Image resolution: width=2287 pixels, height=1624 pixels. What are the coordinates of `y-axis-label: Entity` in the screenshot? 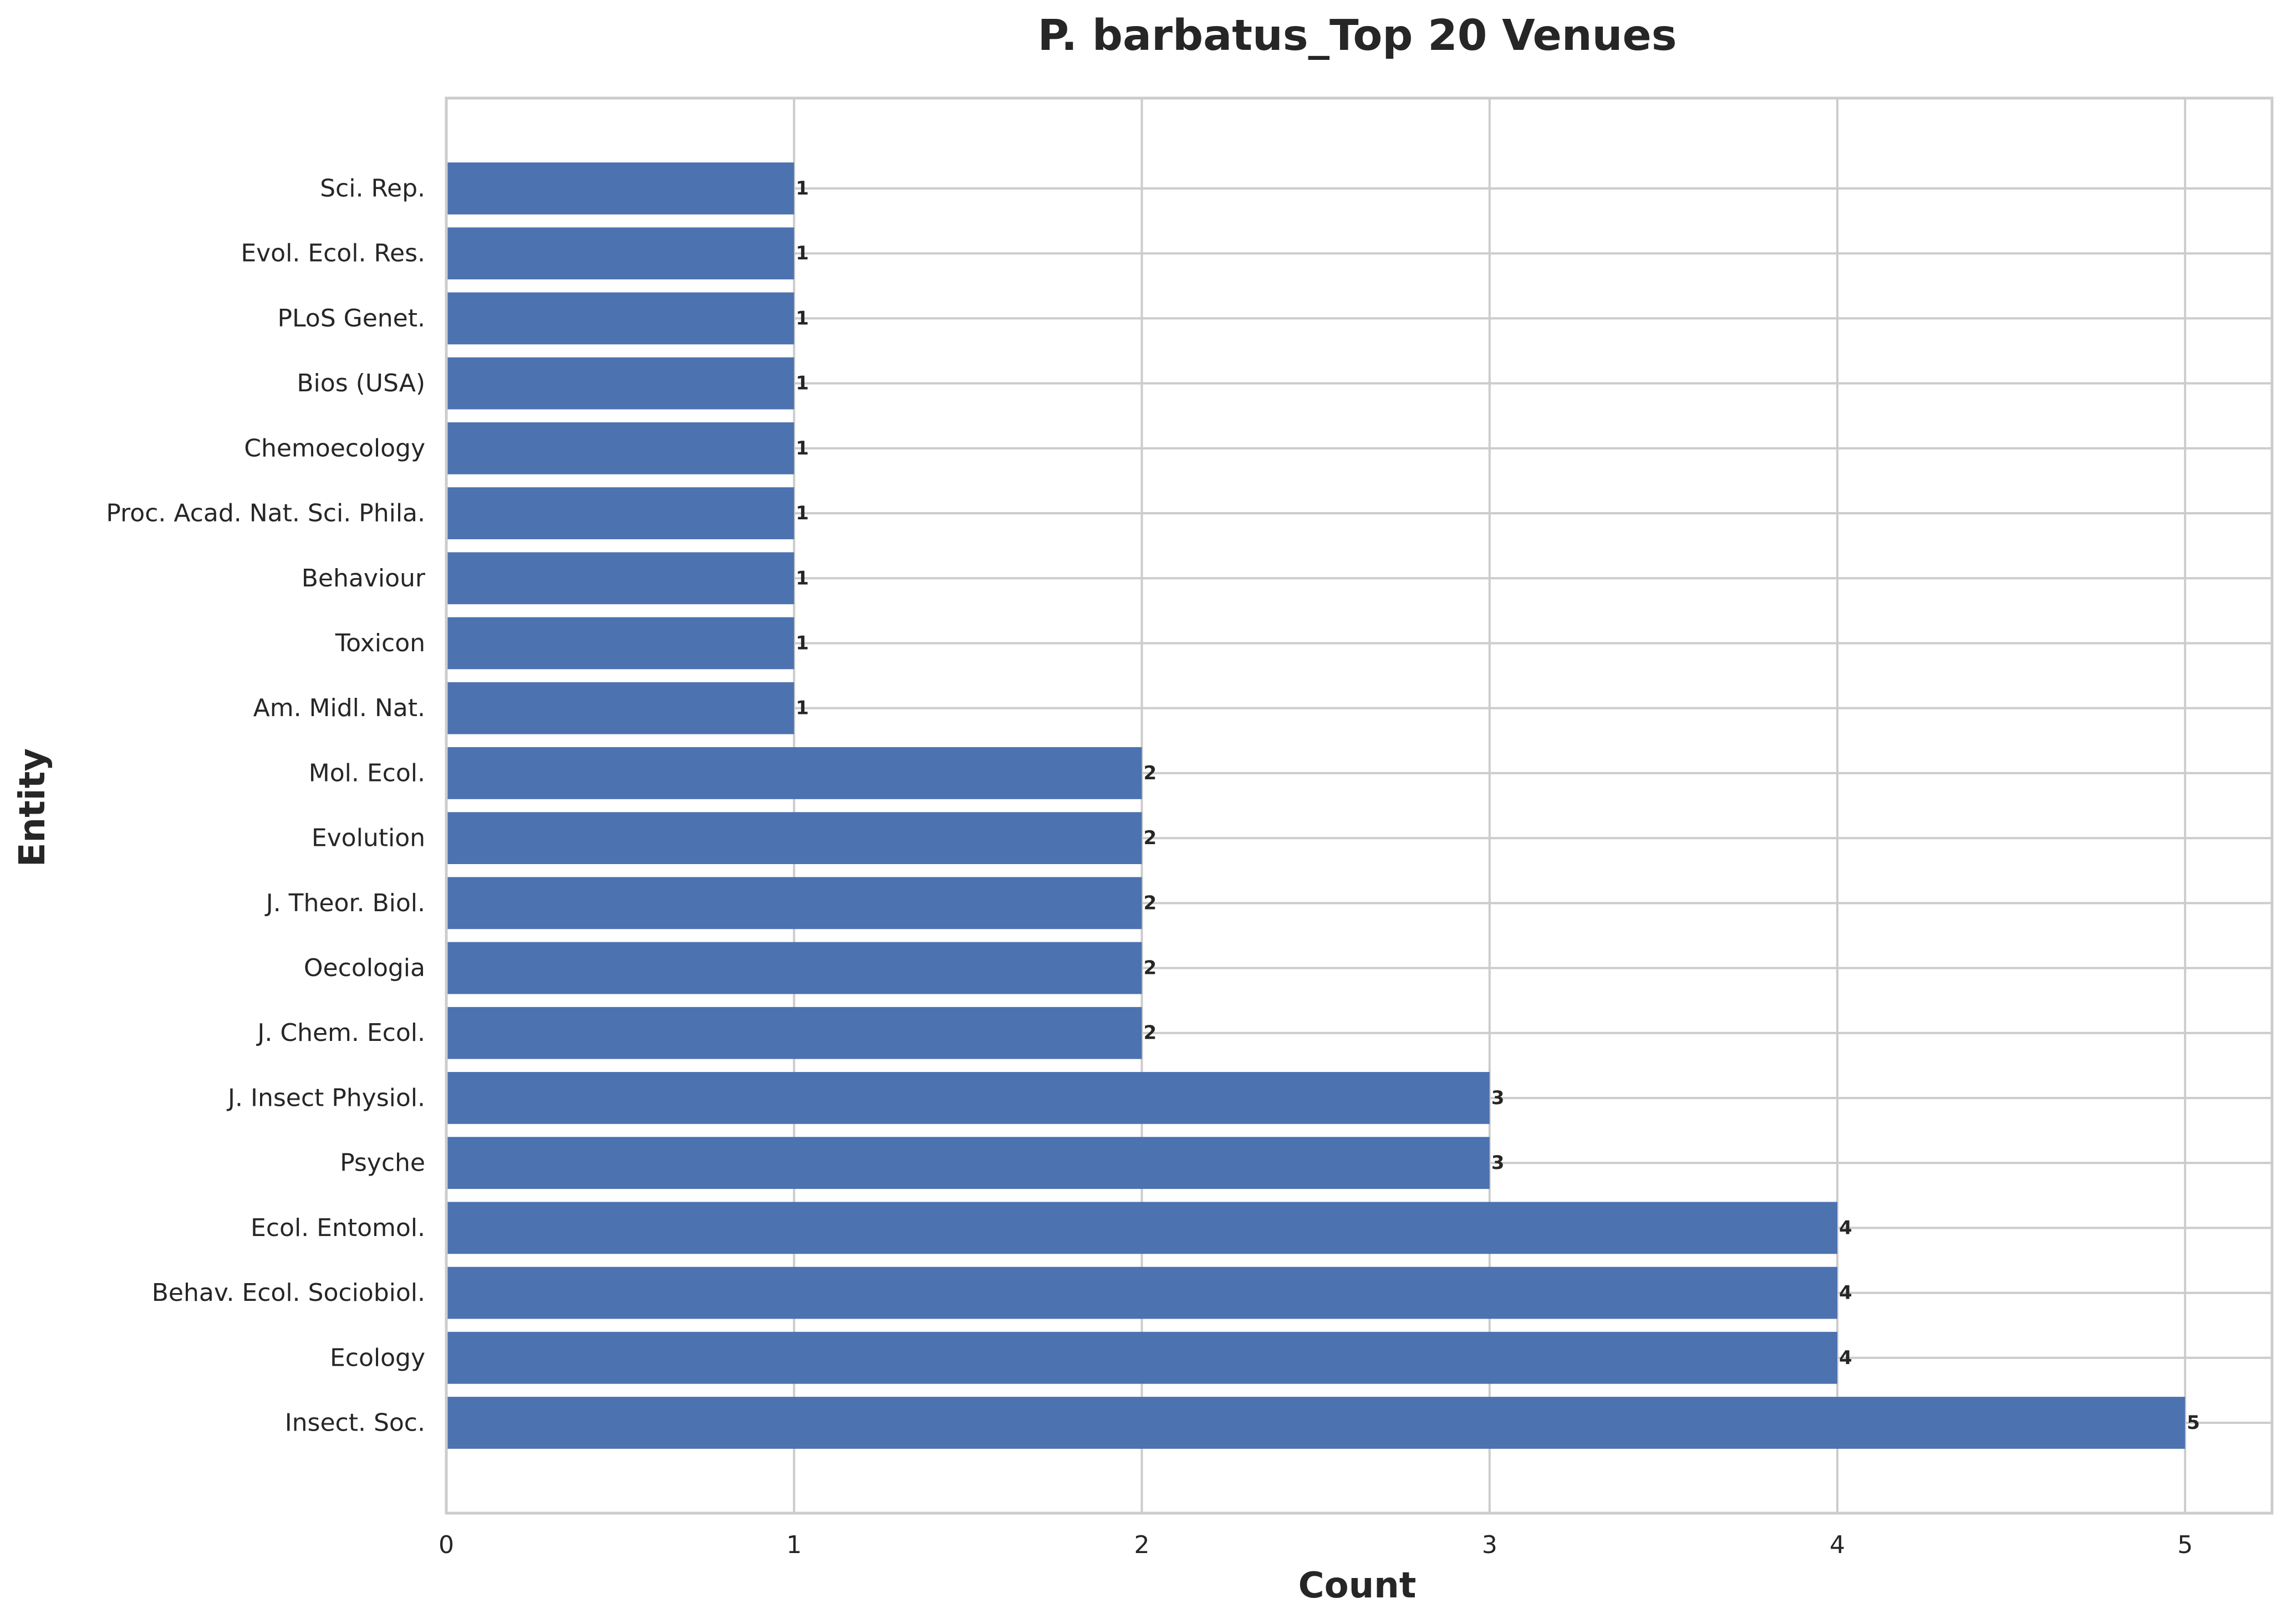 It's located at (32, 808).